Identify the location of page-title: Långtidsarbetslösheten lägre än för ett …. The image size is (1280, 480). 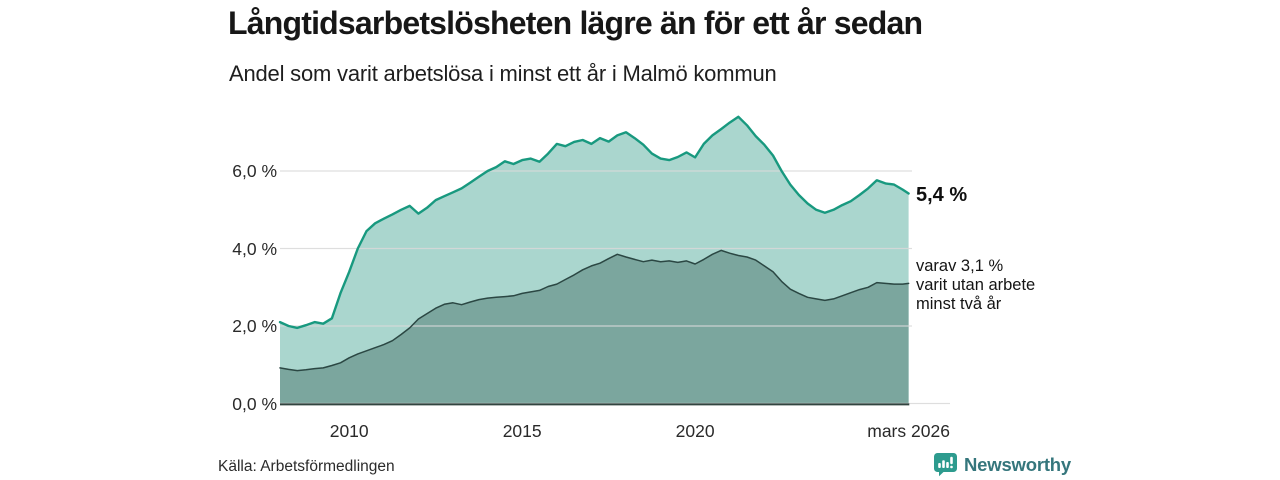
(575, 23).